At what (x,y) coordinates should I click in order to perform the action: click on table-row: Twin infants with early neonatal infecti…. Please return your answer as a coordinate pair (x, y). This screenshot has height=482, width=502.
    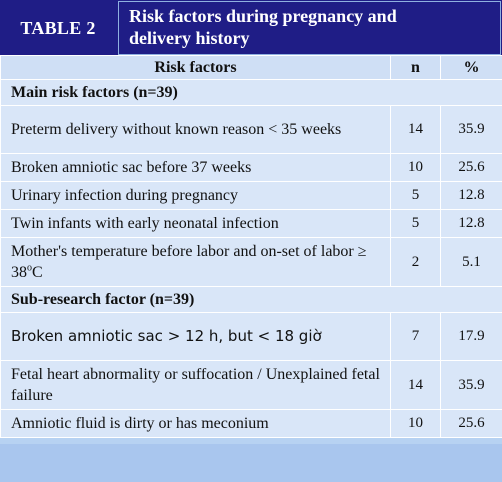
    Looking at the image, I should click on (251, 223).